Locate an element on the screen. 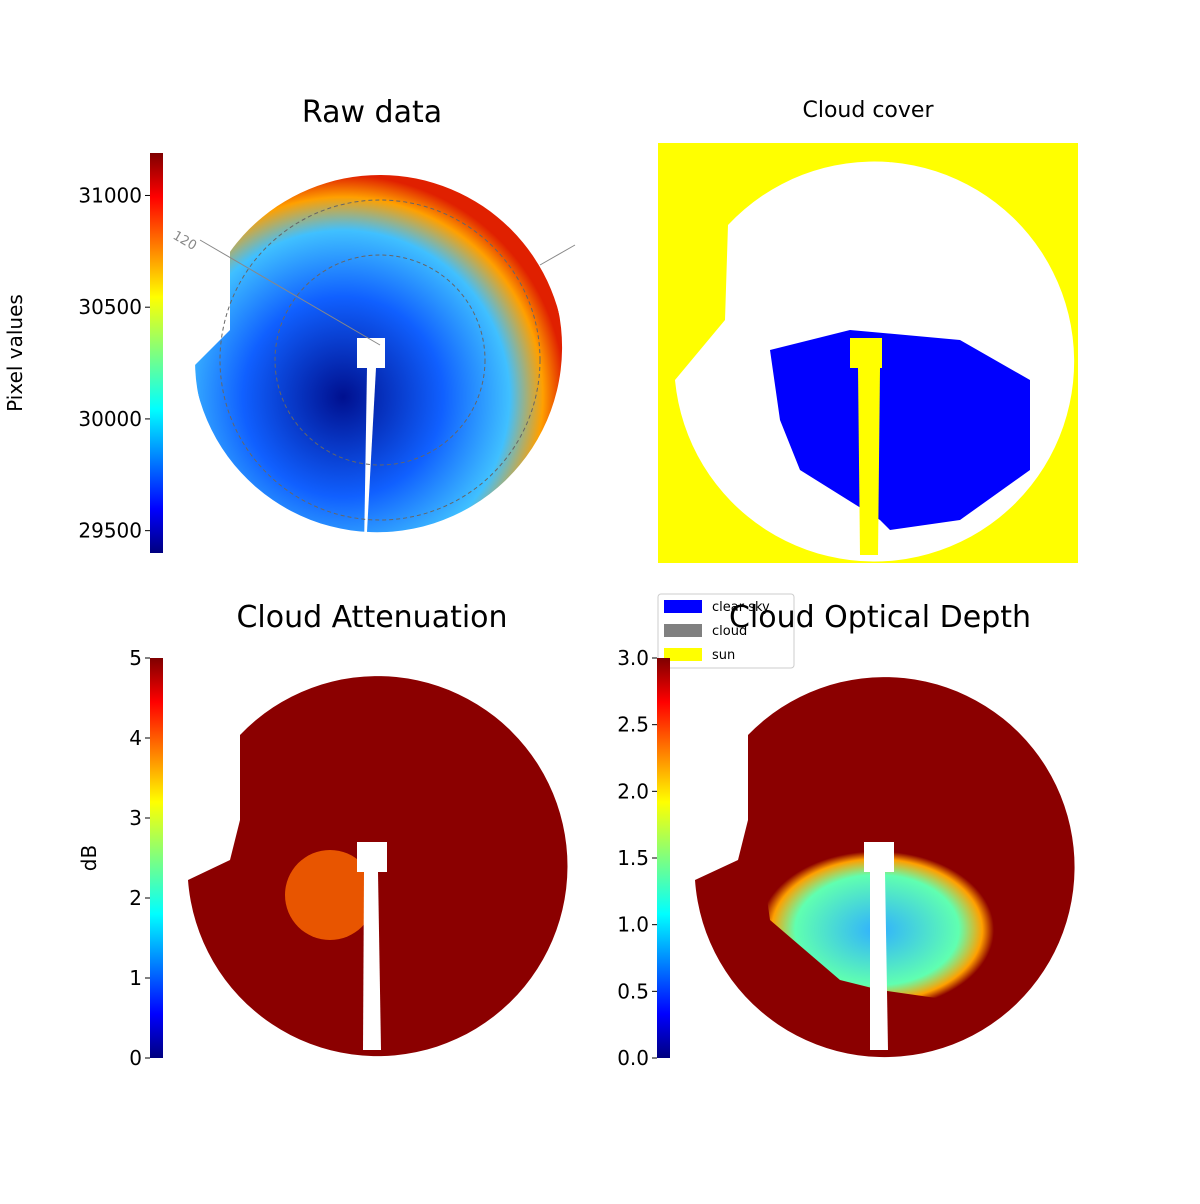 This screenshot has width=1200, height=1204. colorbar-label: Pixel values is located at coordinates (15, 353).